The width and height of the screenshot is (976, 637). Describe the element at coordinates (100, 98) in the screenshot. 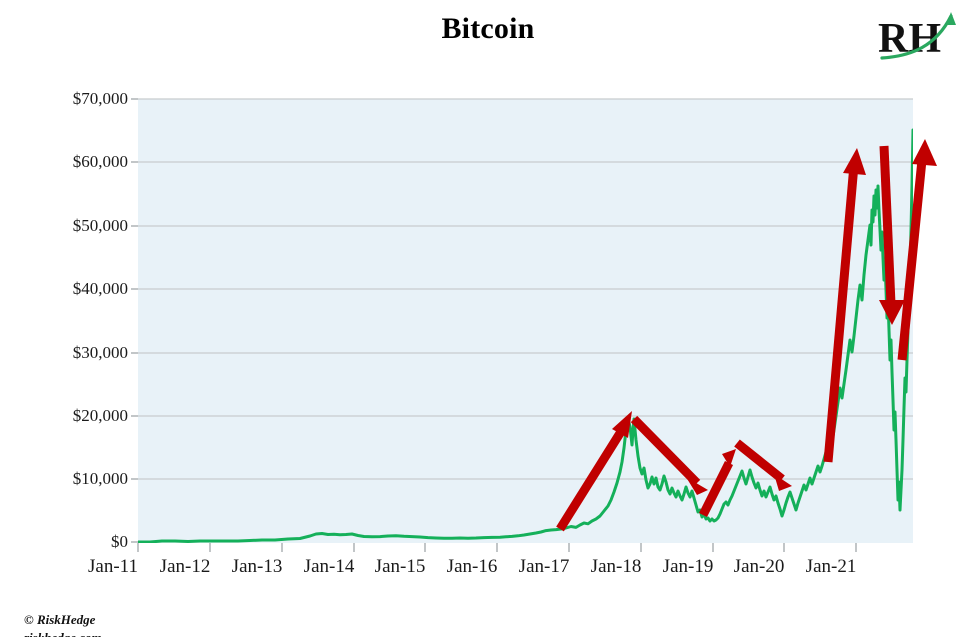

I see `y-tick-label: $70,000` at that location.